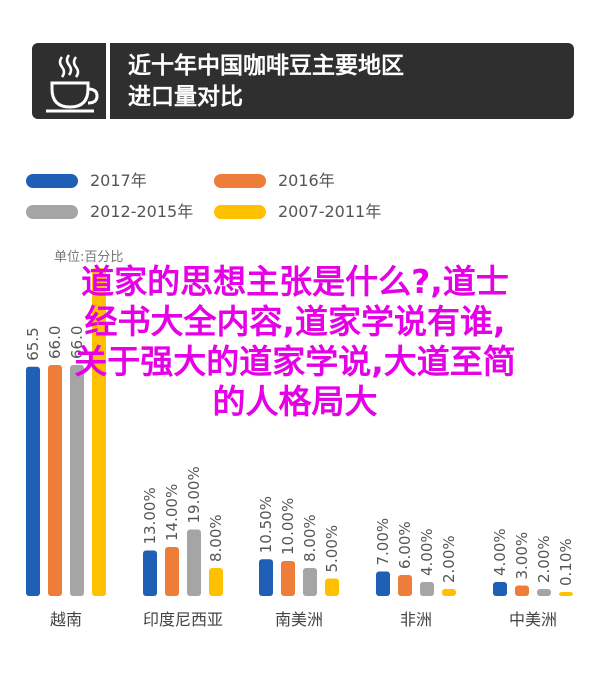  Describe the element at coordinates (216, 538) in the screenshot. I see `value-label-1-3: 8.00%` at that location.